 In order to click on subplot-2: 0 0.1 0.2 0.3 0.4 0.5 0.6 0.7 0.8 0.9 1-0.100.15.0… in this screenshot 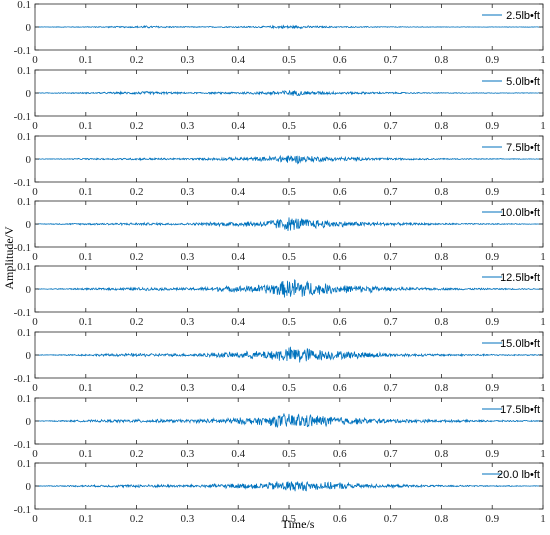, I will do `click(280, 98)`.